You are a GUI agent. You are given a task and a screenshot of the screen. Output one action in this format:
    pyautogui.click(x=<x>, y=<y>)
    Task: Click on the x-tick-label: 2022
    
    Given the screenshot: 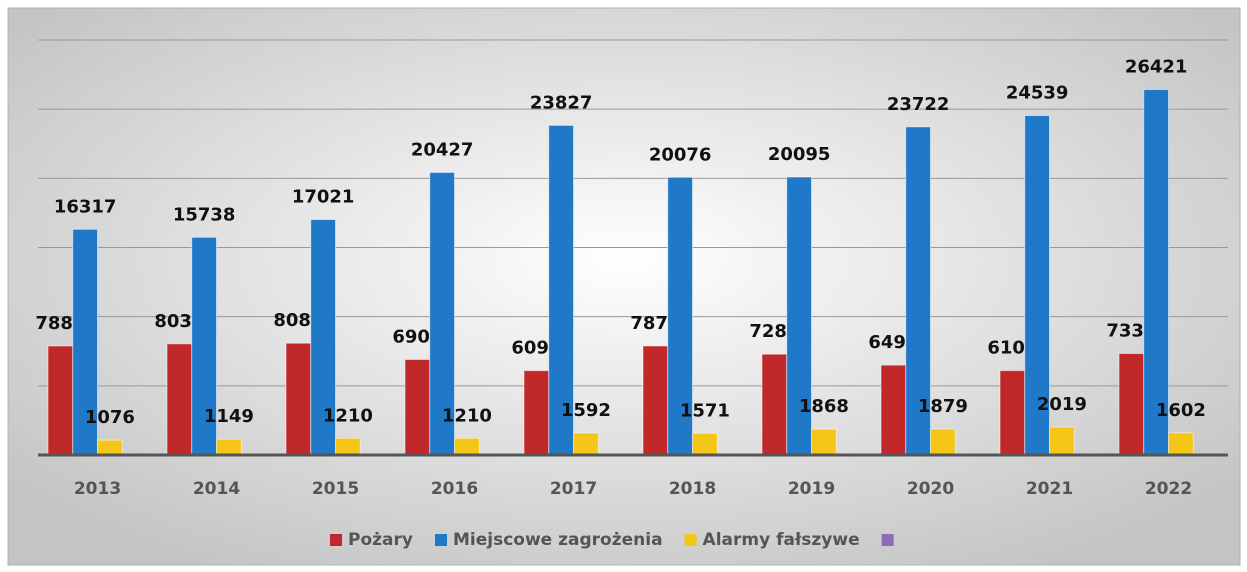 What is the action you would take?
    pyautogui.click(x=1168, y=489)
    